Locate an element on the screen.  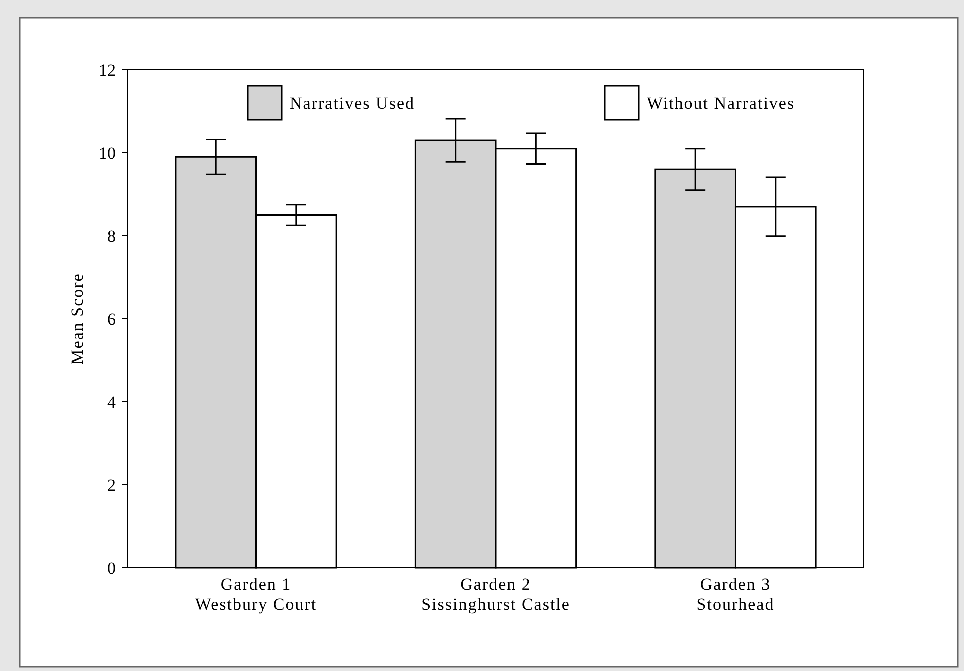
x-tick-label: Garden 2 Sissinghurst Castle is located at coordinates (496, 594).